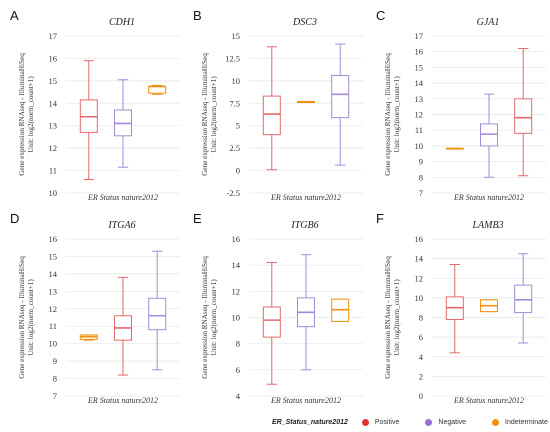 Image resolution: width=550 pixels, height=432 pixels. I want to click on box-body-gja1-positive, so click(523, 116).